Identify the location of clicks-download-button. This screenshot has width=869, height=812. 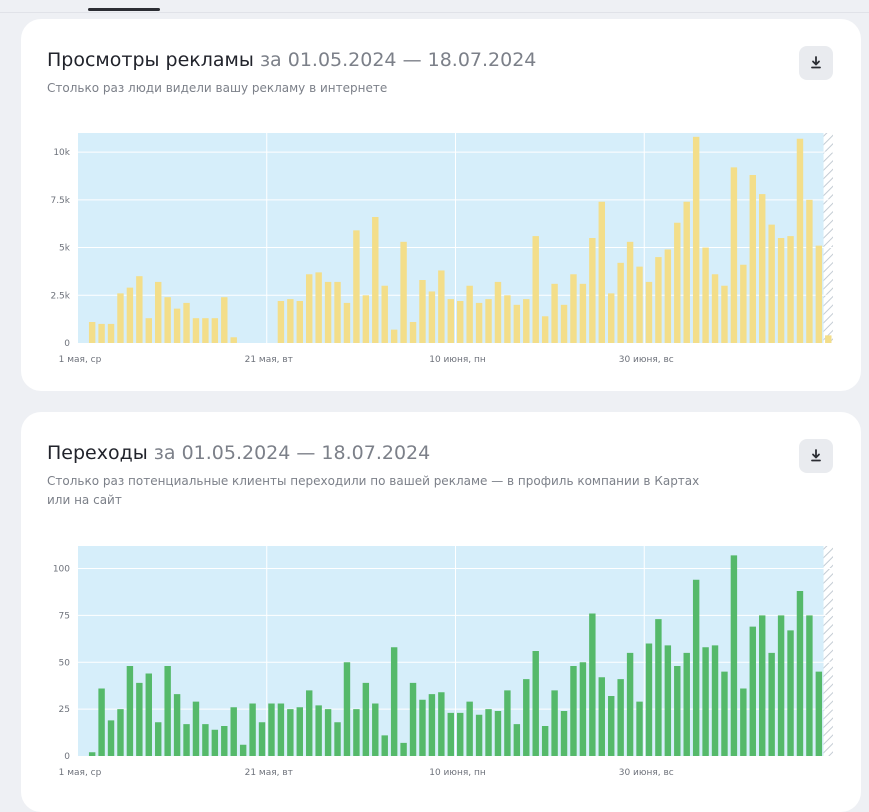
(816, 456).